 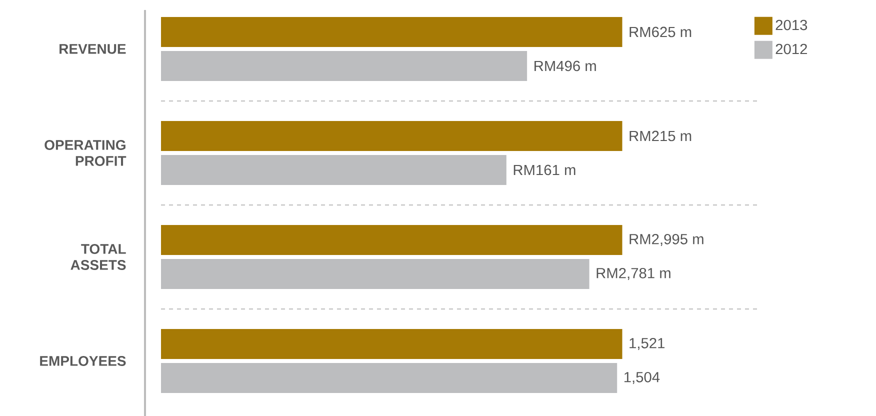 I want to click on y-tick-label: REVENUE, so click(x=93, y=49).